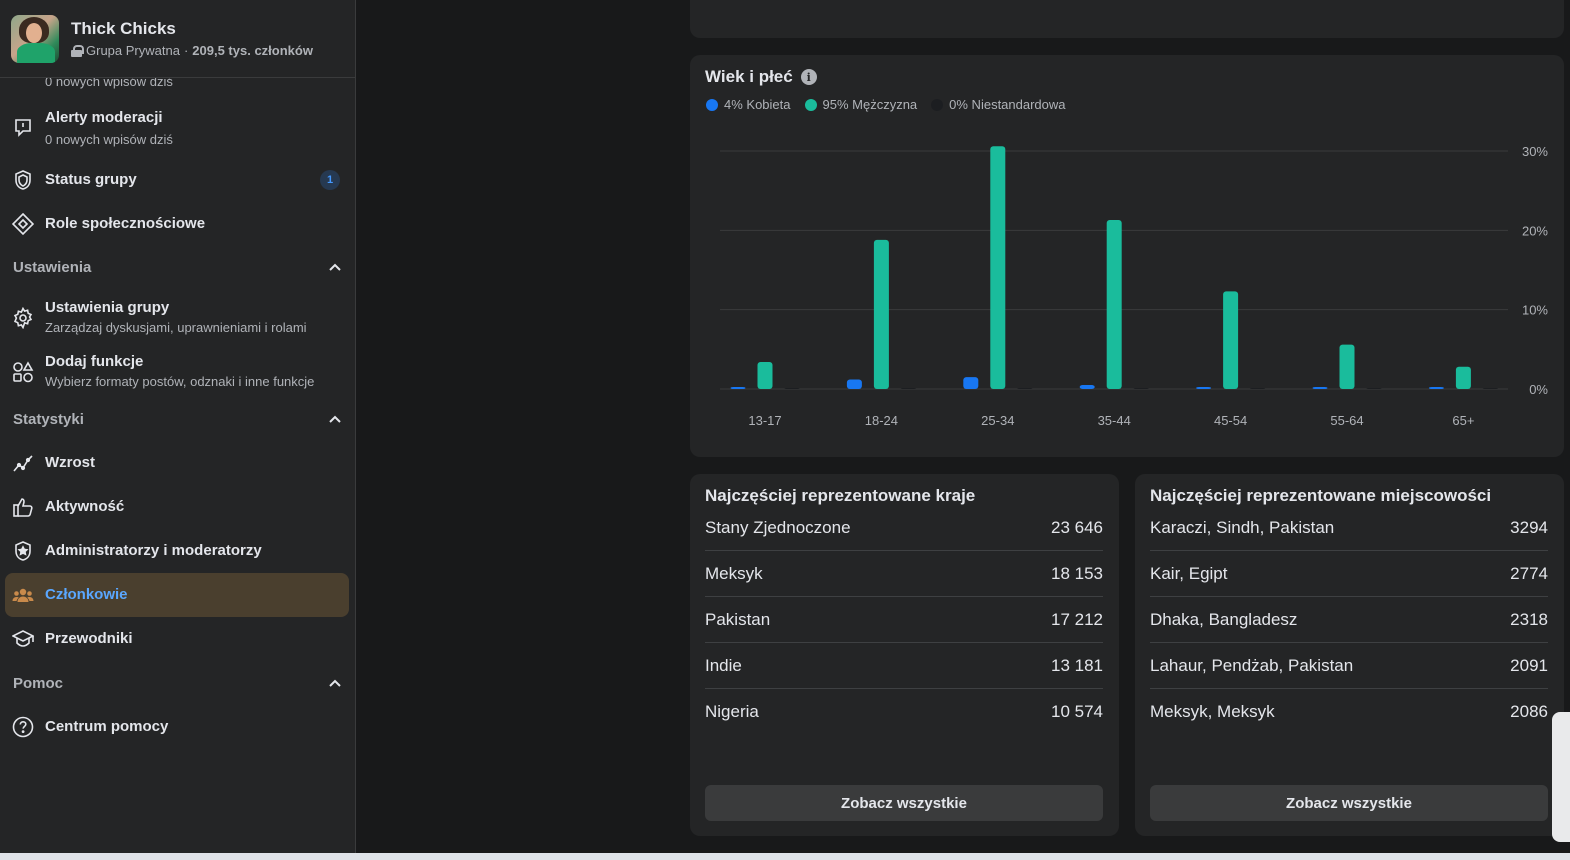 The image size is (1570, 860). What do you see at coordinates (89, 638) in the screenshot?
I see `sidebar-item-label: Przewodniki` at bounding box center [89, 638].